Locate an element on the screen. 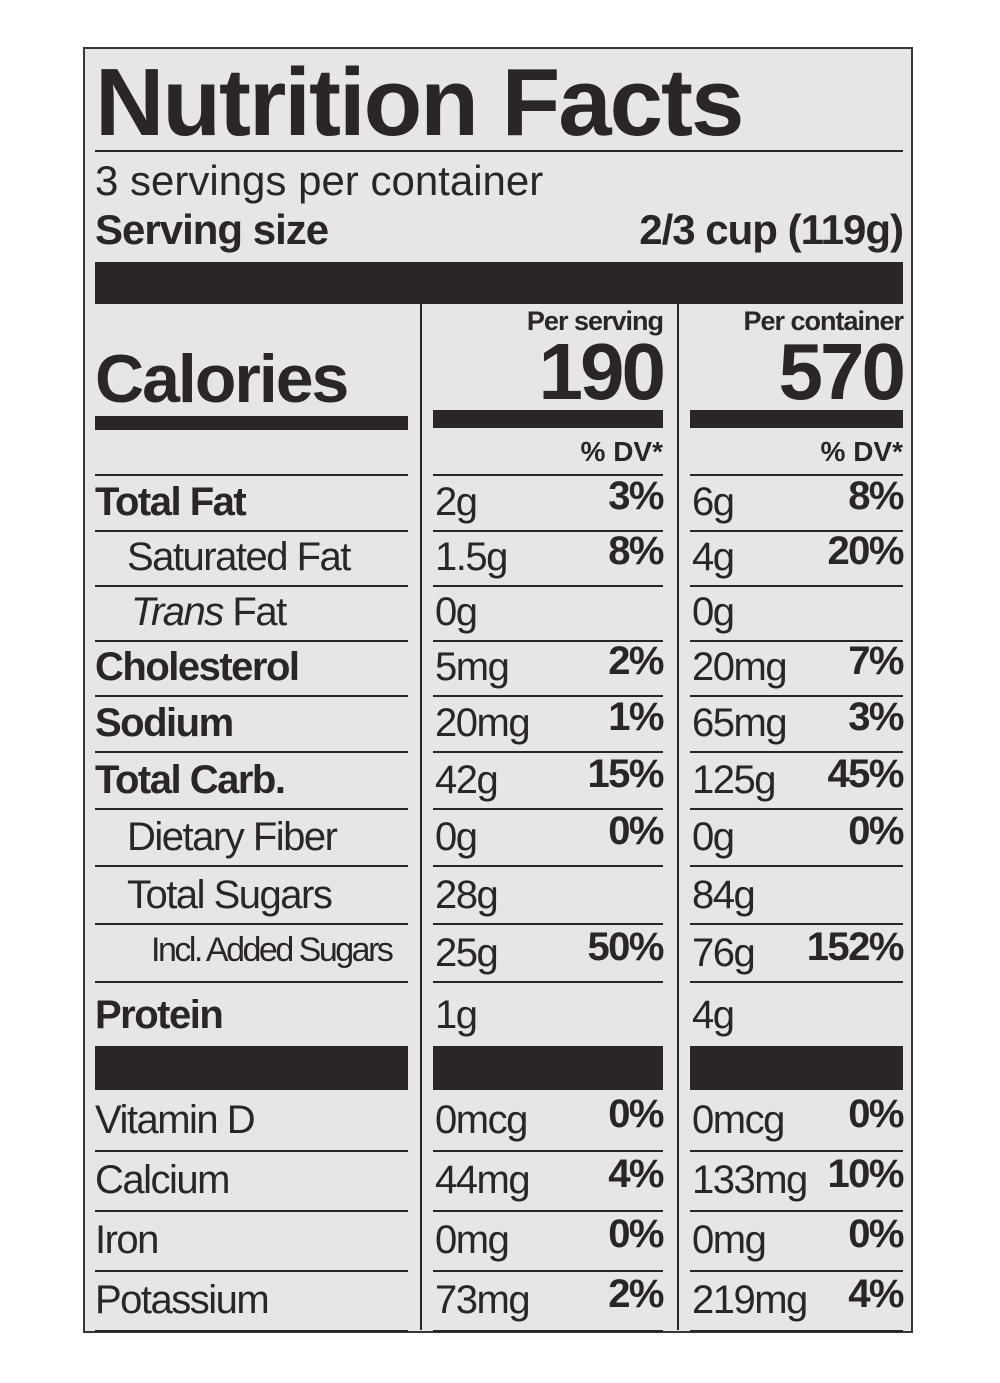 The image size is (1000, 1383). container-dv: 4% is located at coordinates (876, 1294).